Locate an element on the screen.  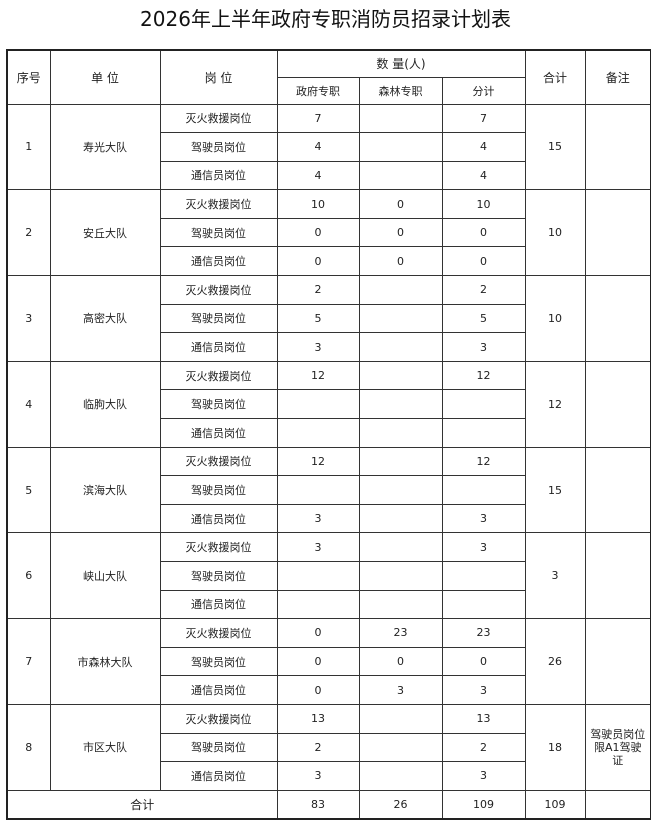
unit-cell: 寿光大队 is located at coordinates (105, 147).